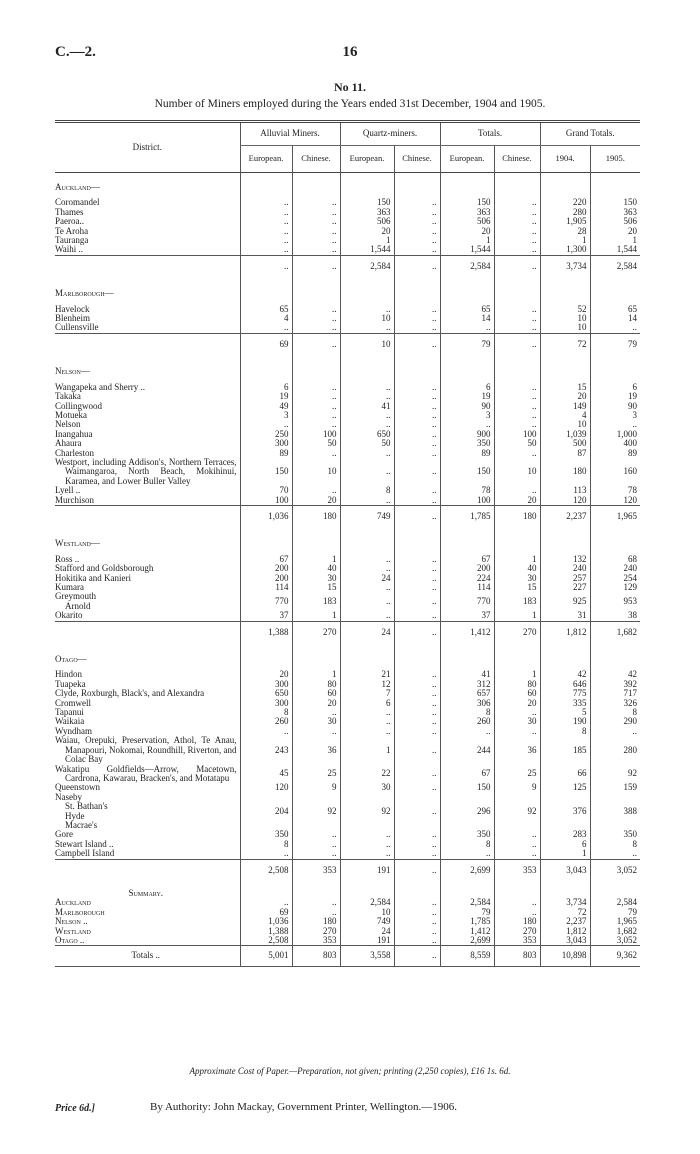 This screenshot has width=700, height=1154. I want to click on subtotal-row: .... 2,584.. 2,584.. 3,734 2,584, so click(348, 267).